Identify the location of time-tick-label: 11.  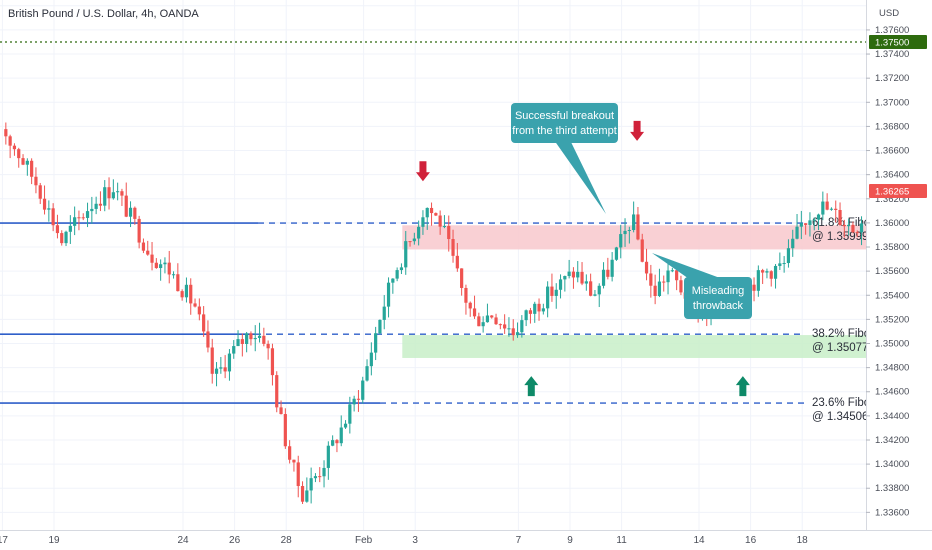
(621, 540).